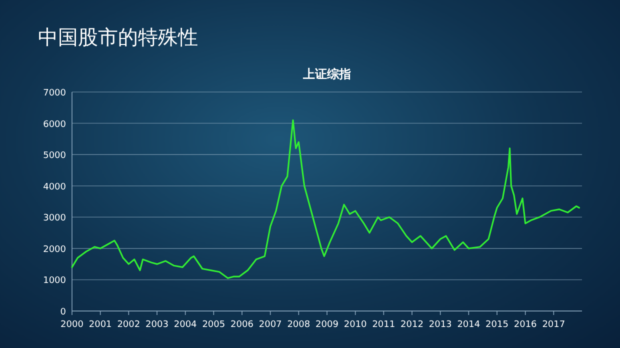 The image size is (620, 348). What do you see at coordinates (54, 125) in the screenshot?
I see `y-tick-label: 6000` at bounding box center [54, 125].